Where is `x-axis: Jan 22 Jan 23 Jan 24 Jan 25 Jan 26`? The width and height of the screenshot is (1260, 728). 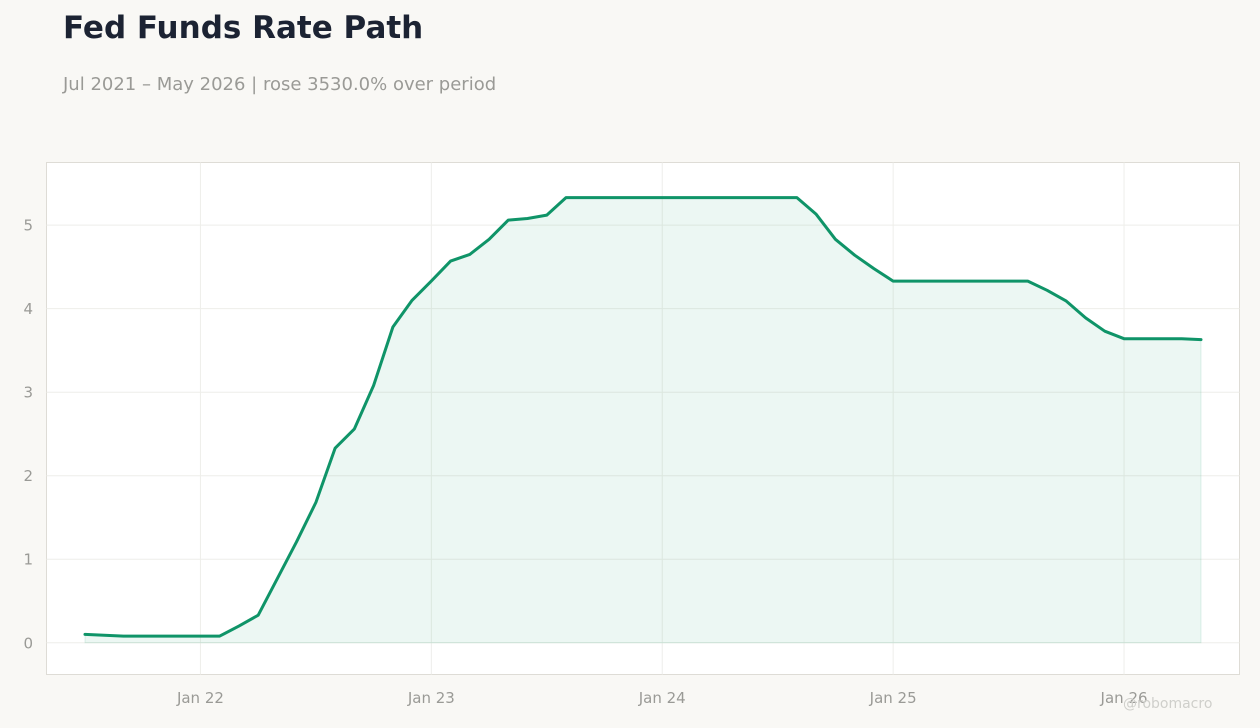
x-axis: Jan 22 Jan 23 Jan 24 Jan 25 Jan 26 is located at coordinates (662, 698).